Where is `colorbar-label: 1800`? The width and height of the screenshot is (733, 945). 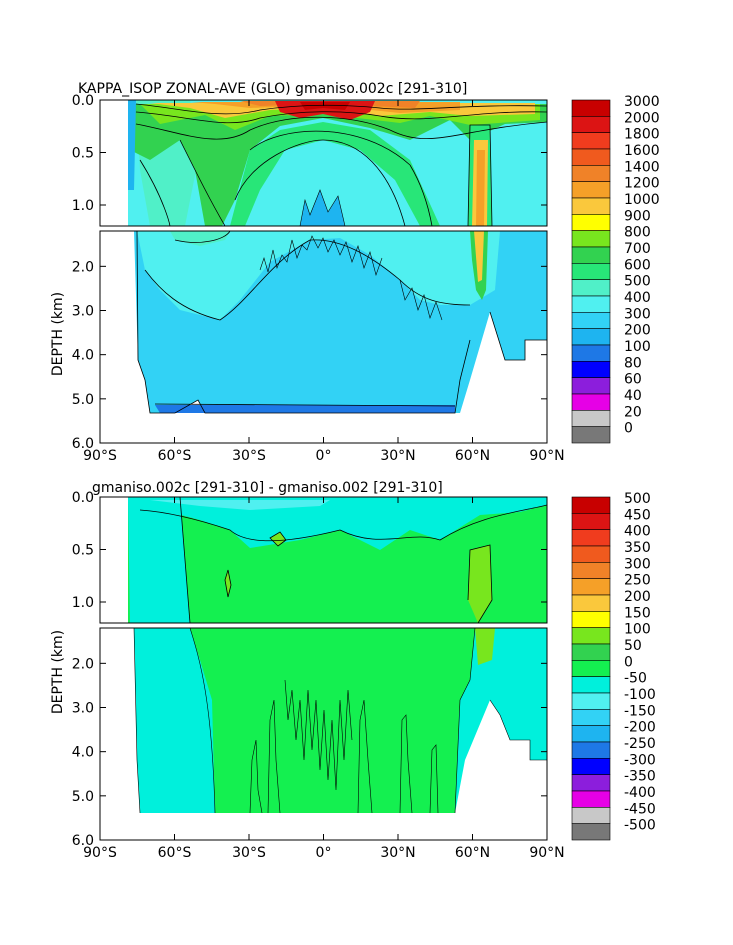 colorbar-label: 1800 is located at coordinates (642, 135).